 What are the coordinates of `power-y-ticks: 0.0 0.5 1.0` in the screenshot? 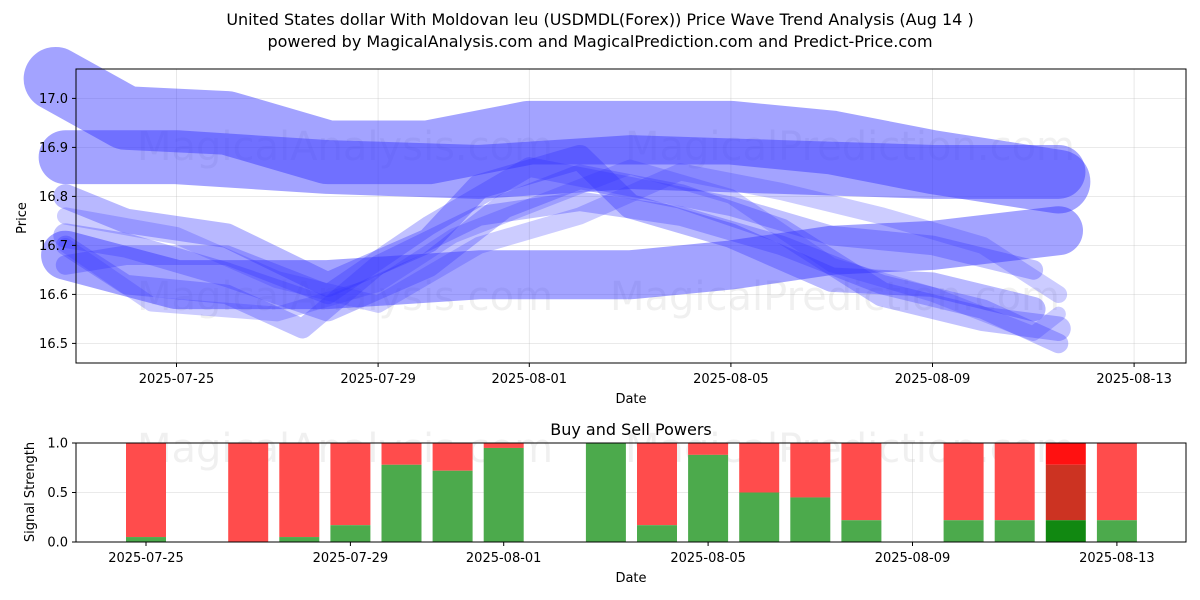 It's located at (61, 494).